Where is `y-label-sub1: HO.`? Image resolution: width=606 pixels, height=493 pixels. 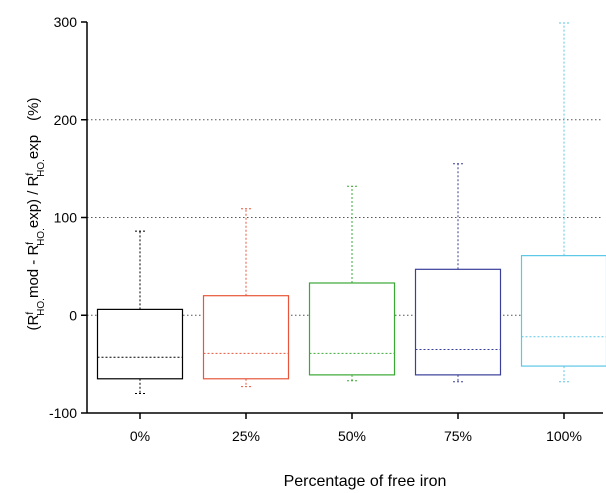 y-label-sub1: HO. is located at coordinates (41, 307).